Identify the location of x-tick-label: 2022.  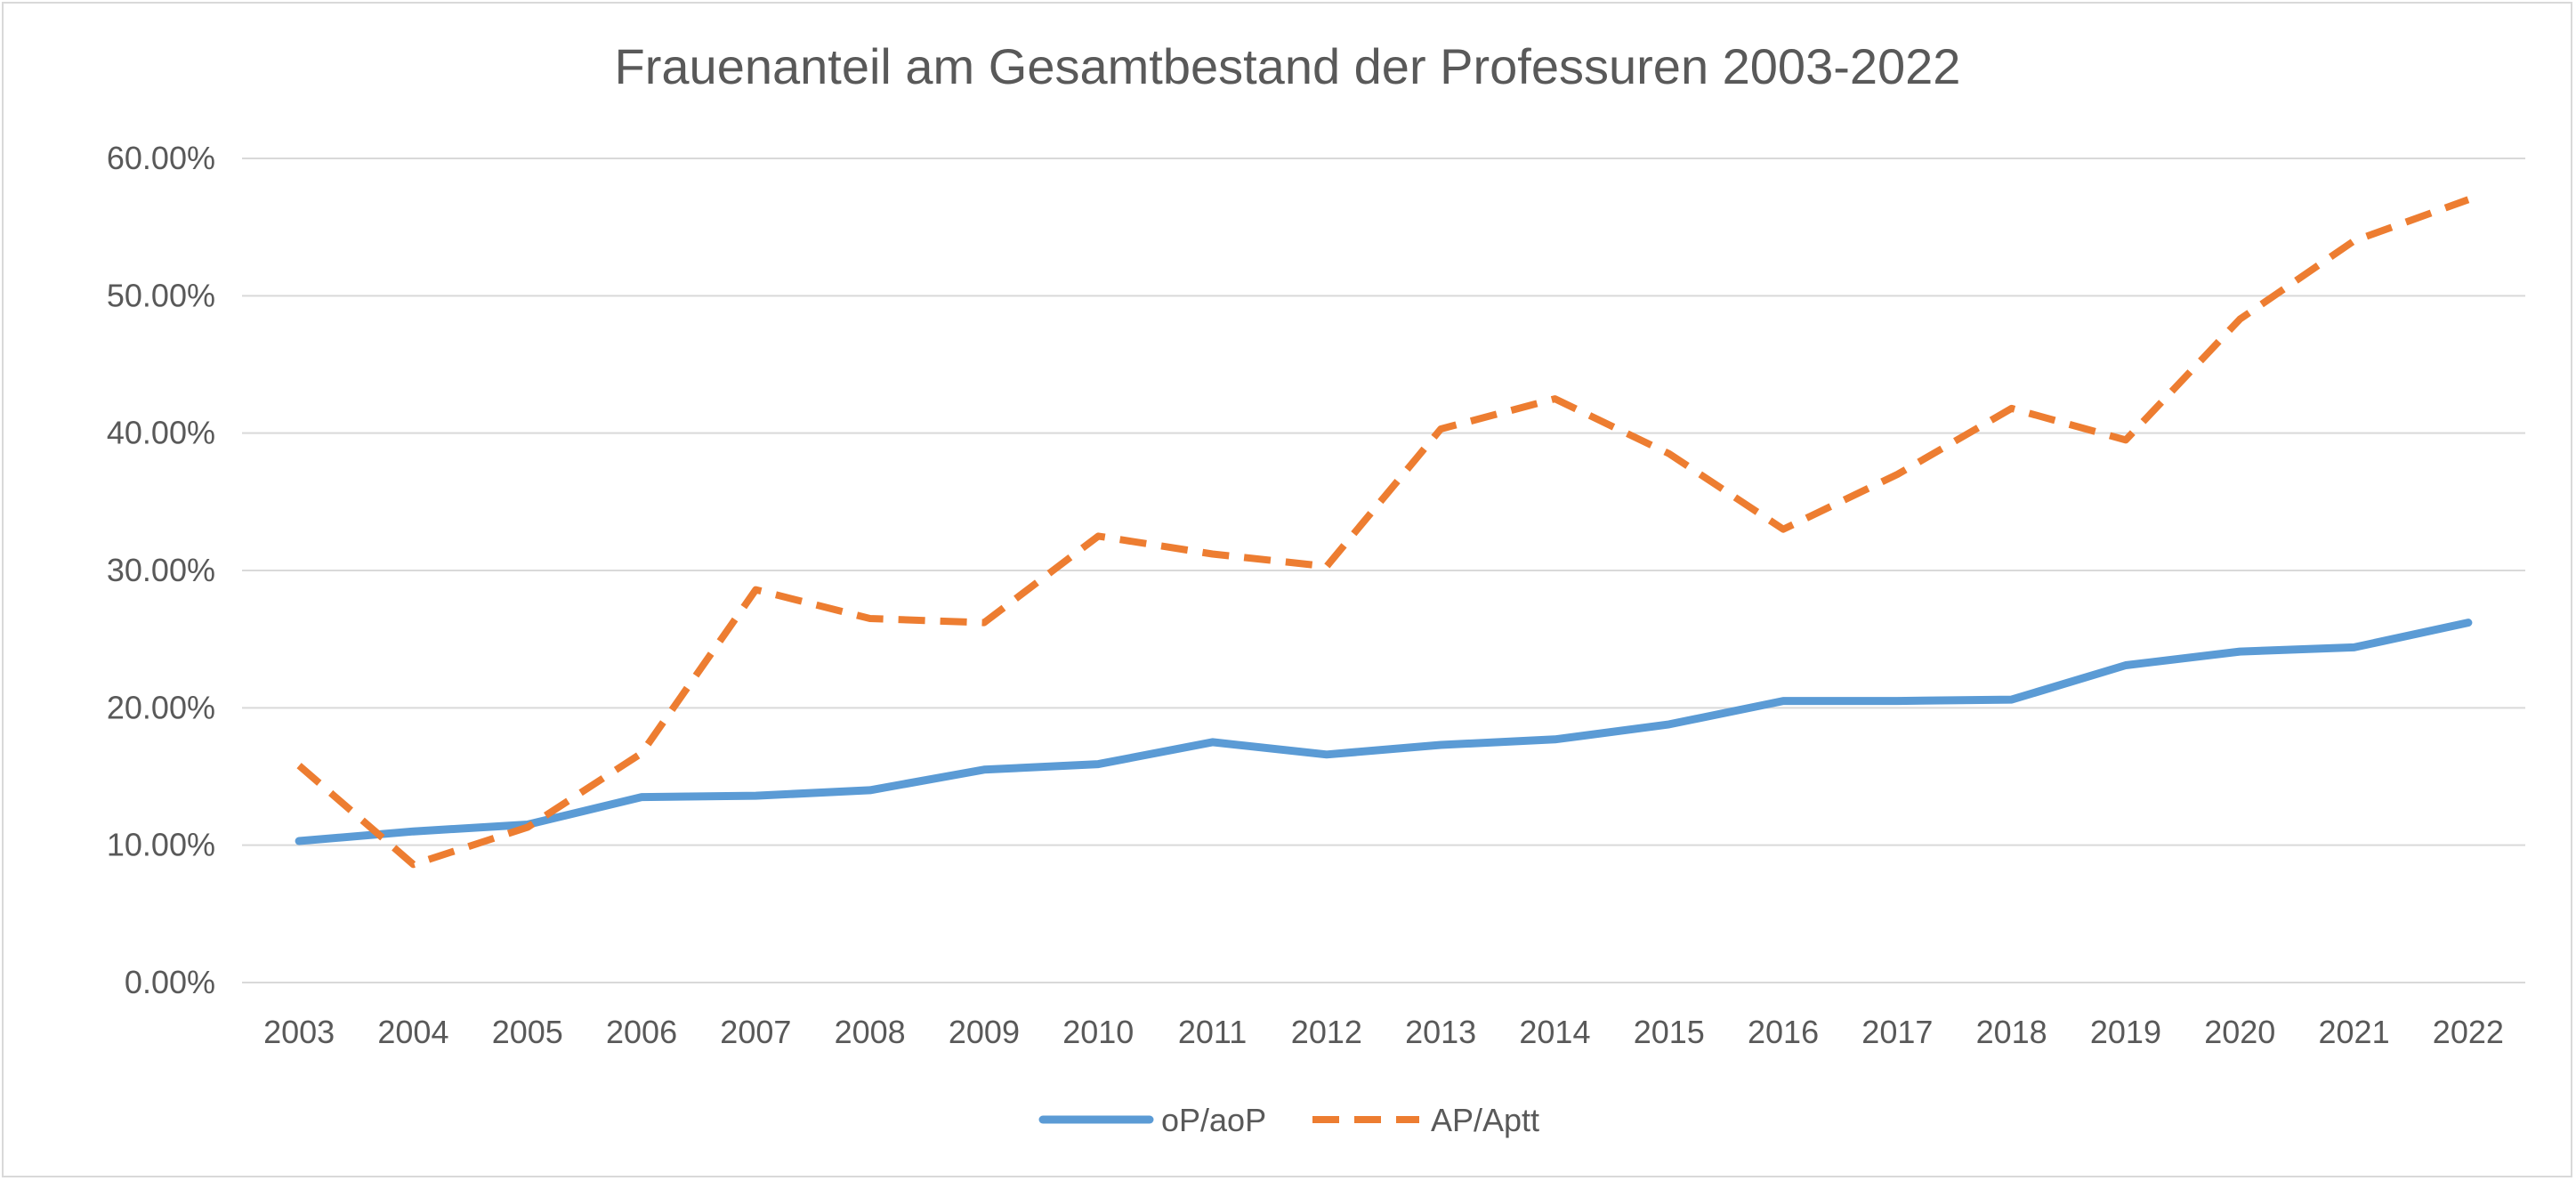
(2468, 1032).